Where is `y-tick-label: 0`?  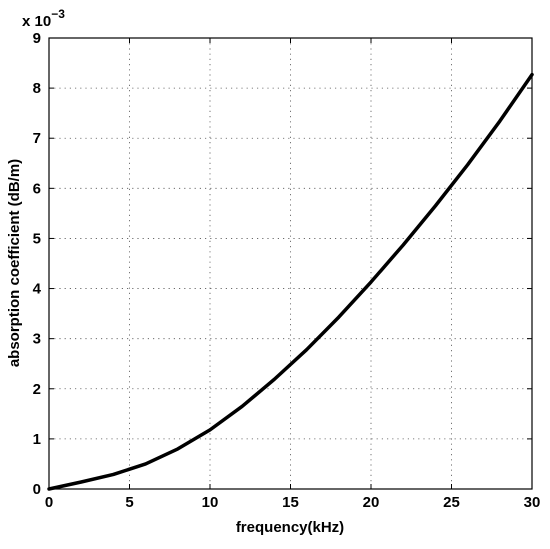
y-tick-label: 0 is located at coordinates (37, 489).